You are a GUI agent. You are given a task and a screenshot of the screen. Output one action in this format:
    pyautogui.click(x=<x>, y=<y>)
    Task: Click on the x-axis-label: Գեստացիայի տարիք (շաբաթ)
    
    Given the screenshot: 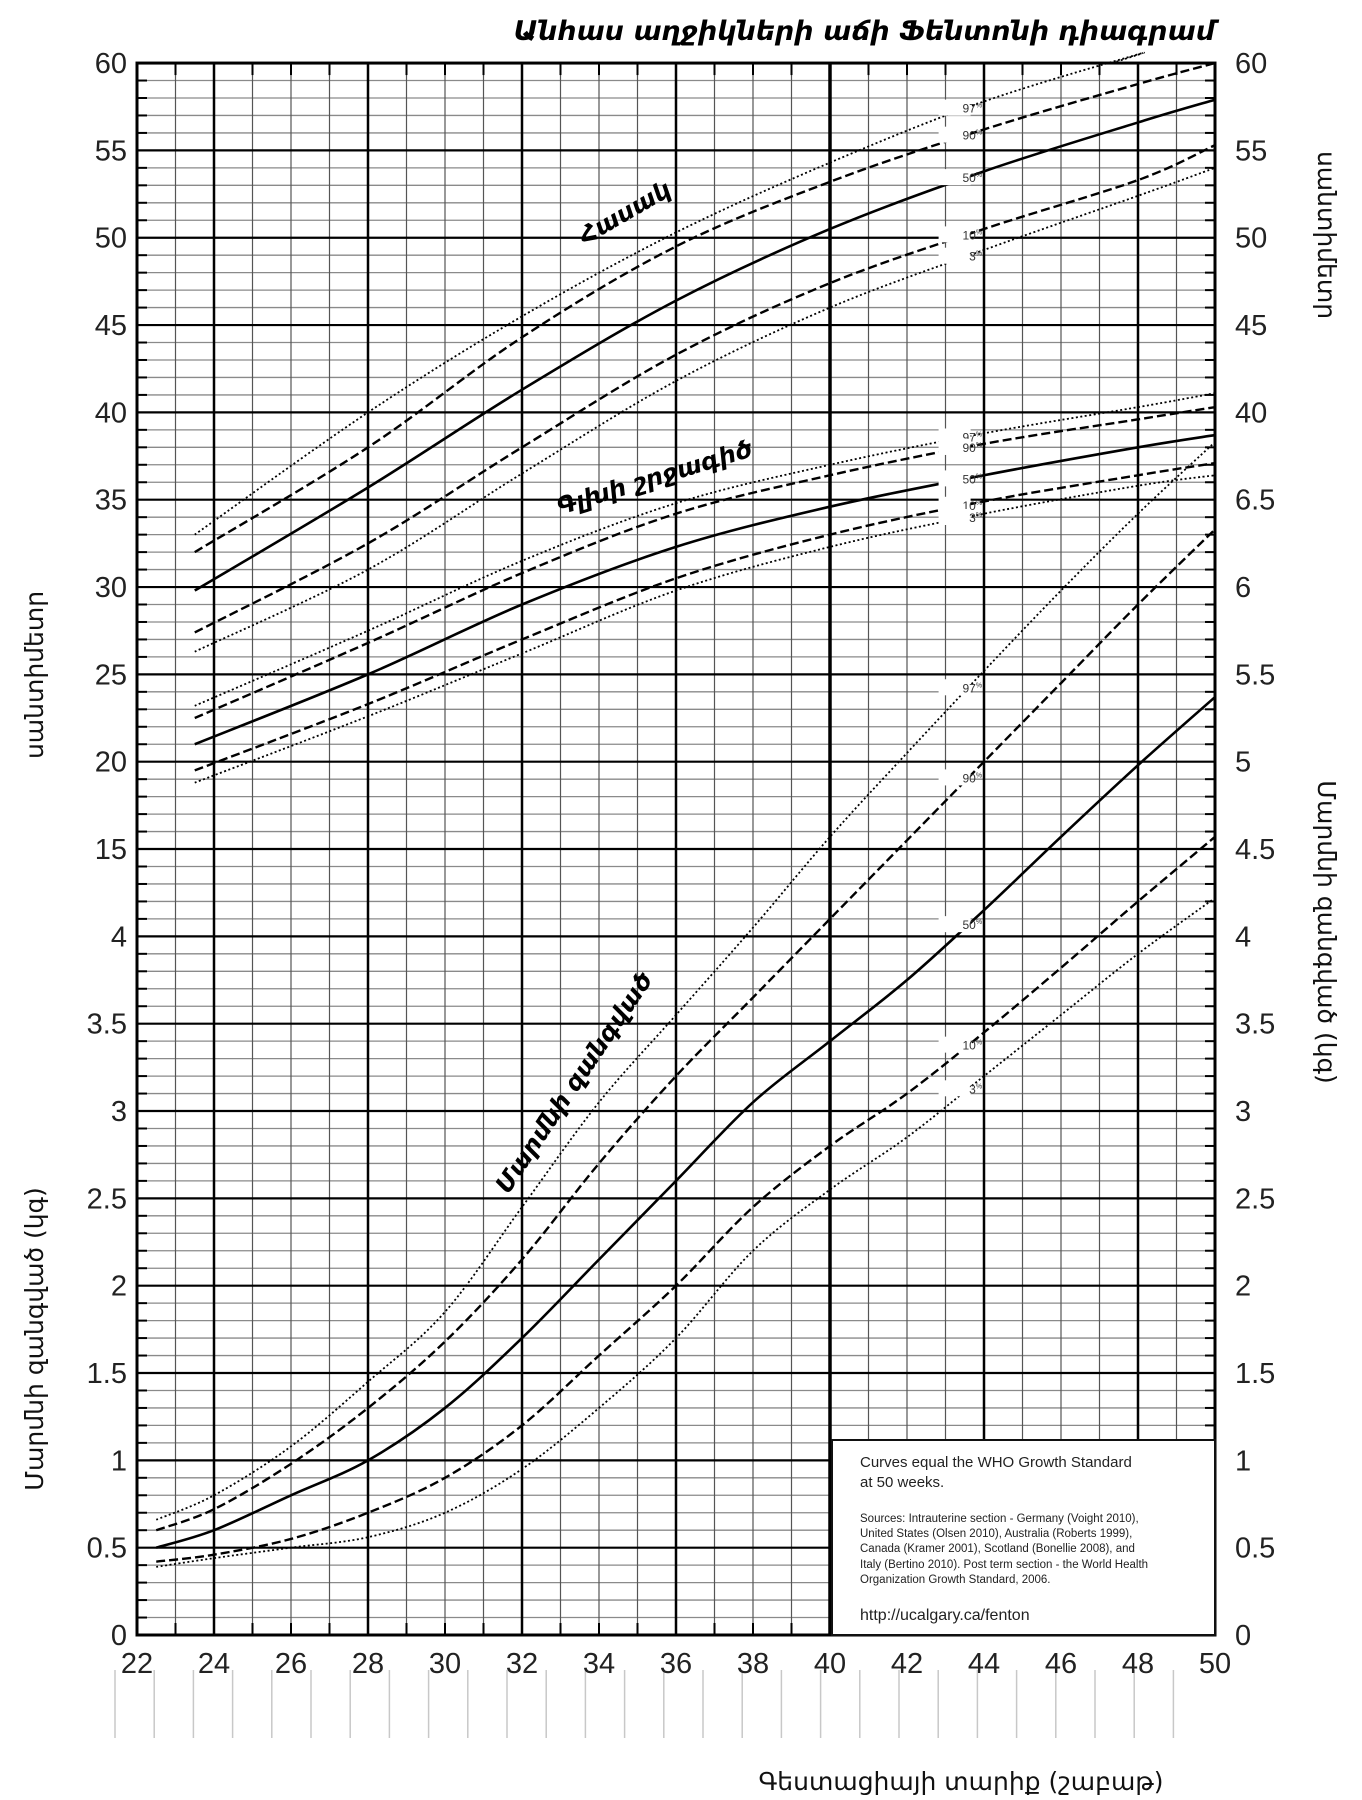 What is the action you would take?
    pyautogui.click(x=960, y=1781)
    